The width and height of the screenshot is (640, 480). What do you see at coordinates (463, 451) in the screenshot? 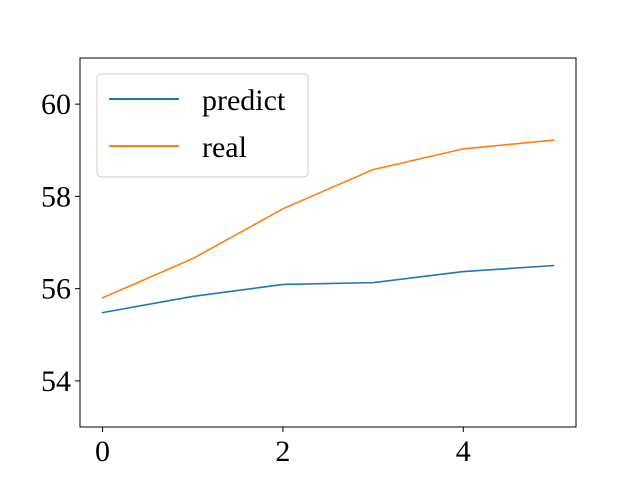
I see `x-tick-label: 4` at bounding box center [463, 451].